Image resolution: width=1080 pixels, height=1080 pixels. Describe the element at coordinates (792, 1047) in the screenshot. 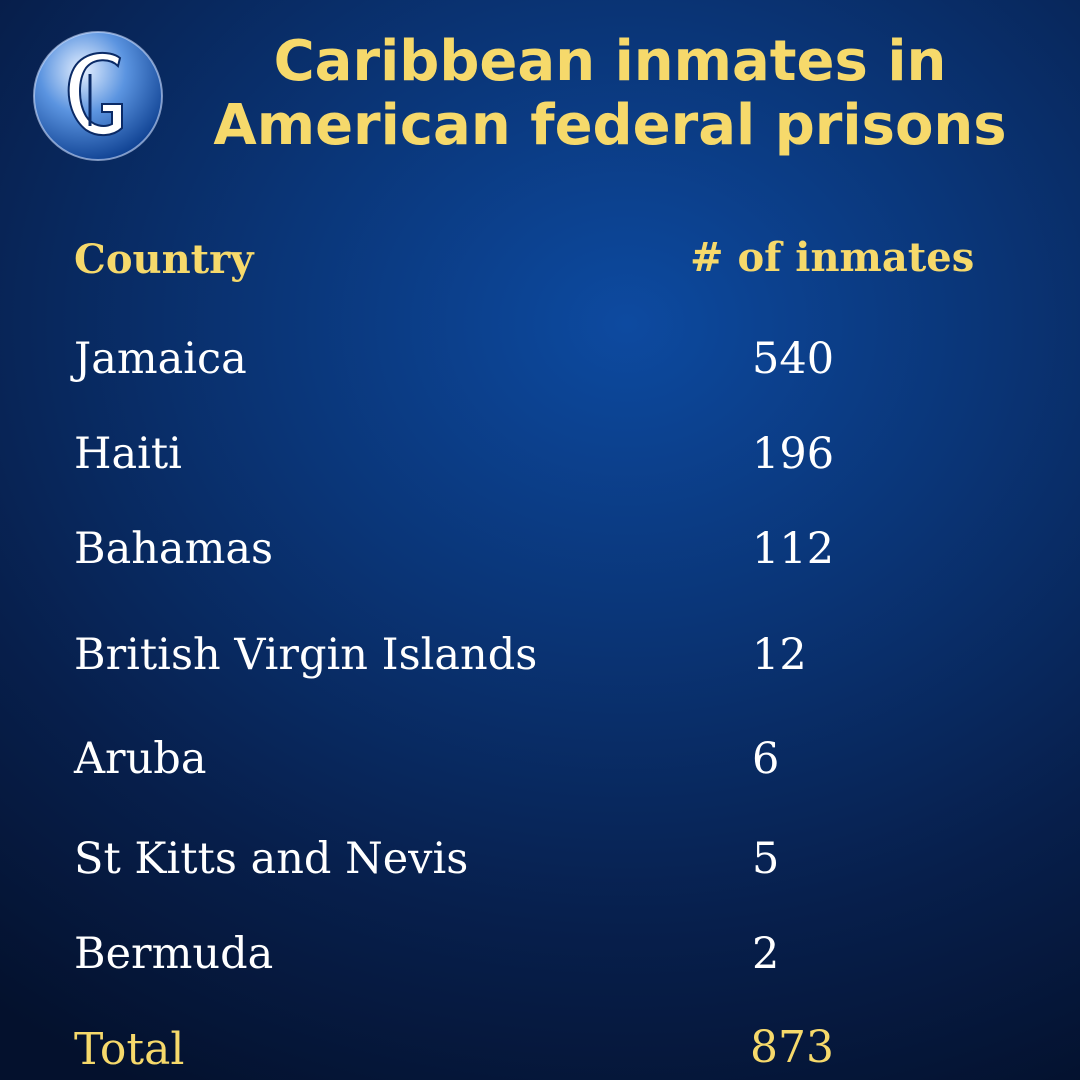

I see `total-value: 873` at that location.